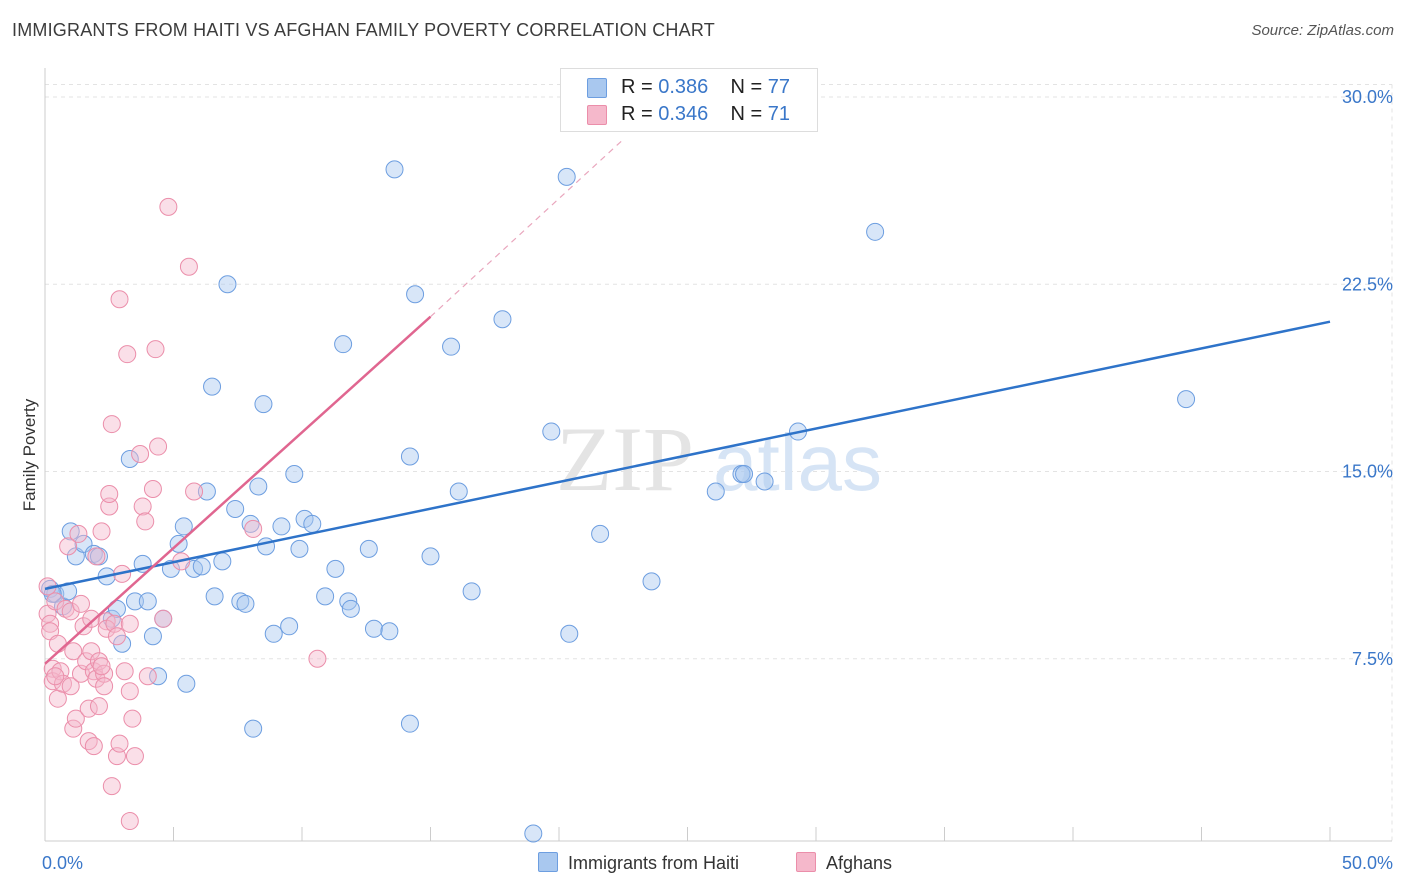 The width and height of the screenshot is (1406, 892). What do you see at coordinates (597, 115) in the screenshot?
I see `afghan-swatch` at bounding box center [597, 115].